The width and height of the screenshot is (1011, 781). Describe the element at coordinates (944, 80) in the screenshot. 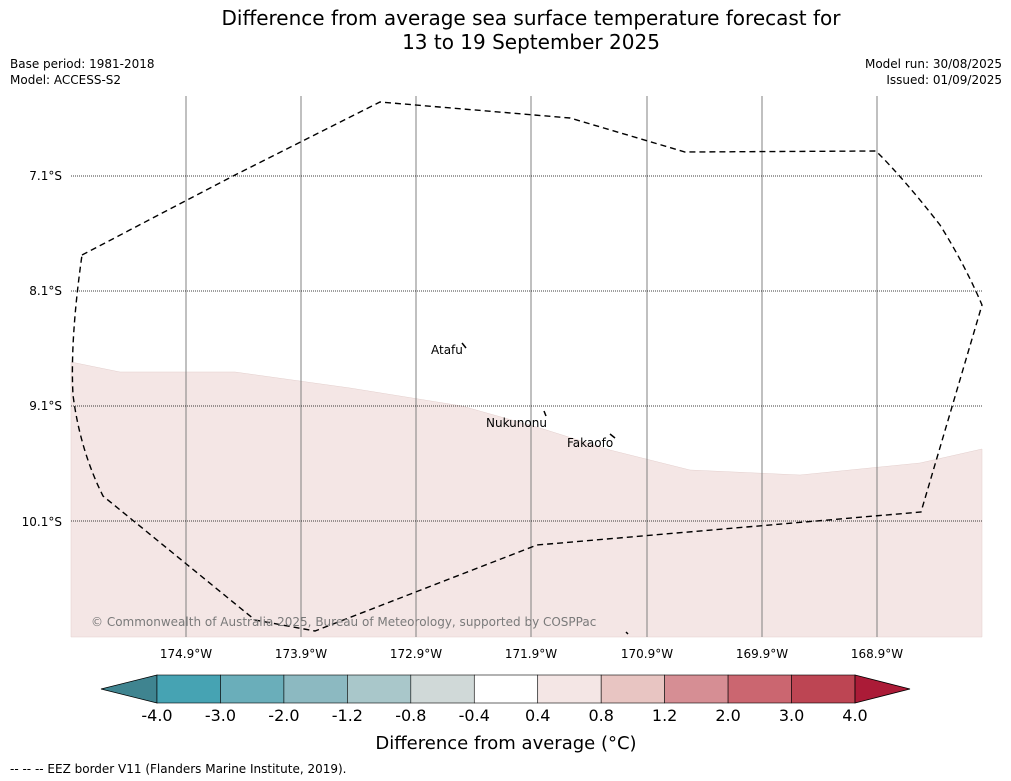

I see `issued-date: Issued: 01/09/2025` at that location.